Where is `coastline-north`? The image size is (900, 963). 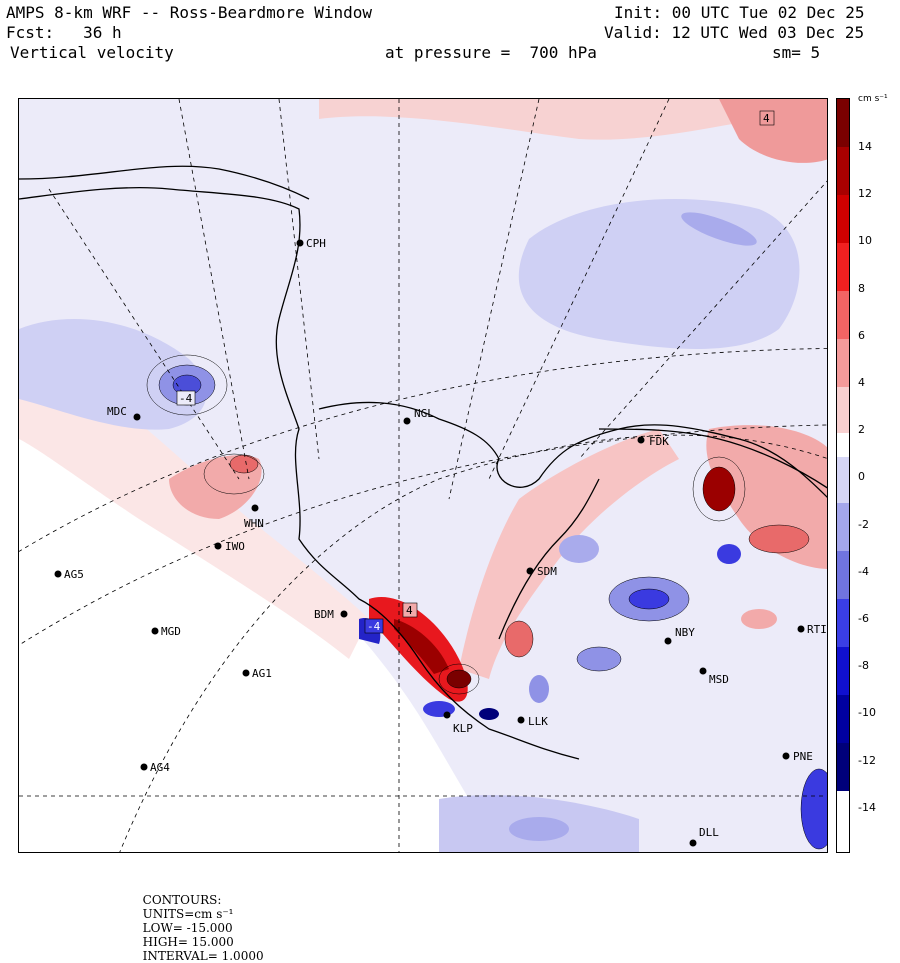
coastline-north is located at coordinates (164, 182).